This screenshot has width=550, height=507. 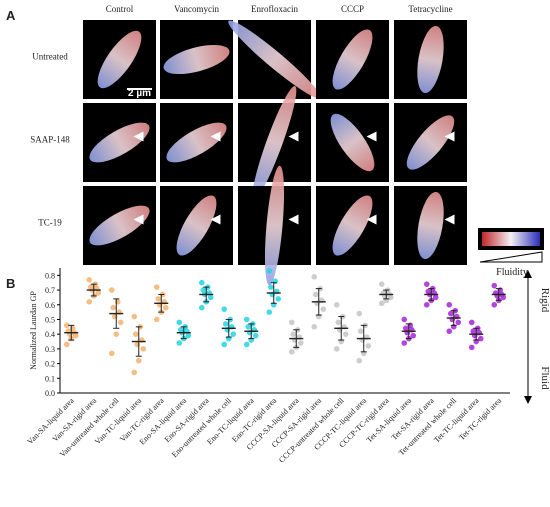 I want to click on y-tick-label: 0.7, so click(x=50, y=290).